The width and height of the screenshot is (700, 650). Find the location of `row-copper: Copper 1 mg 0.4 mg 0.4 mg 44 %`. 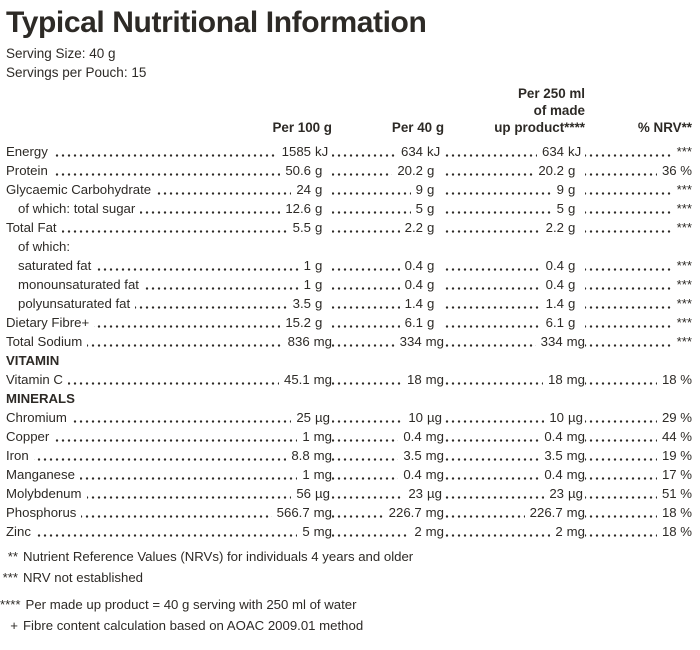

row-copper: Copper 1 mg 0.4 mg 0.4 mg 44 % is located at coordinates (350, 436).